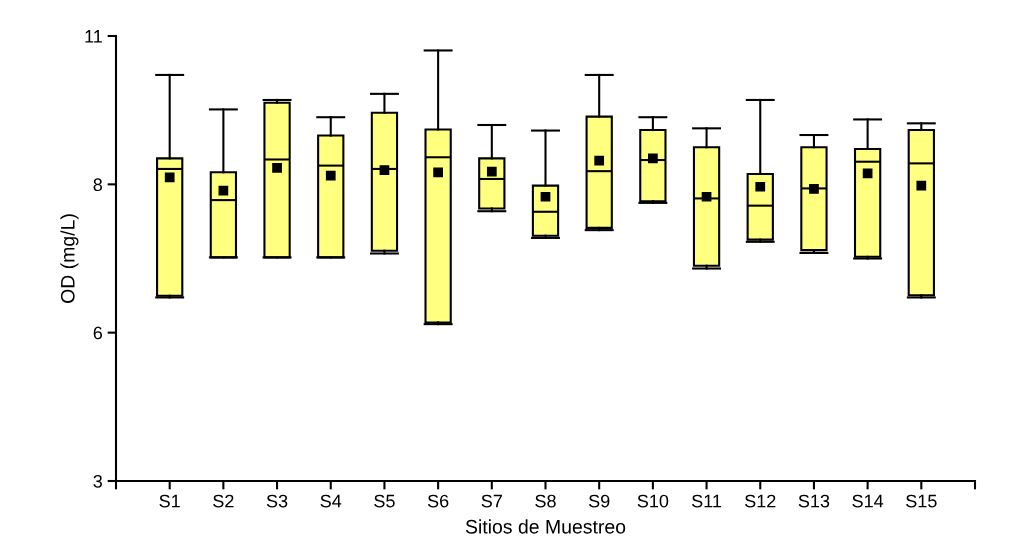 Image resolution: width=1016 pixels, height=552 pixels. Describe the element at coordinates (868, 501) in the screenshot. I see `x-tick-label: S14` at that location.